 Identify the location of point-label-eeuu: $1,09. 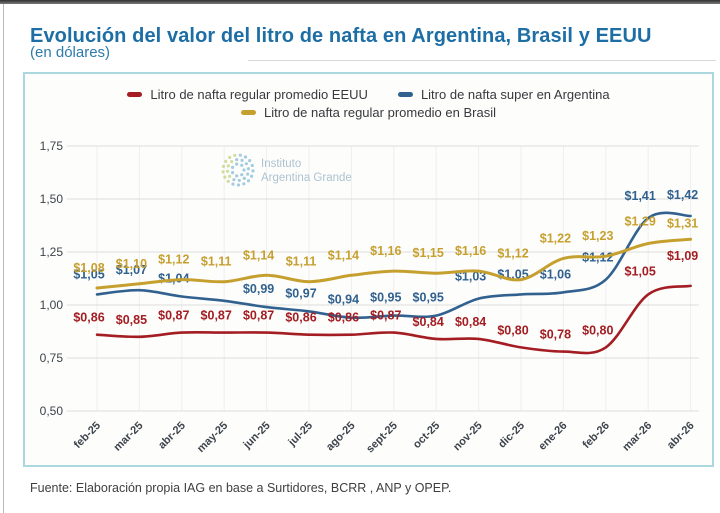
(682, 256).